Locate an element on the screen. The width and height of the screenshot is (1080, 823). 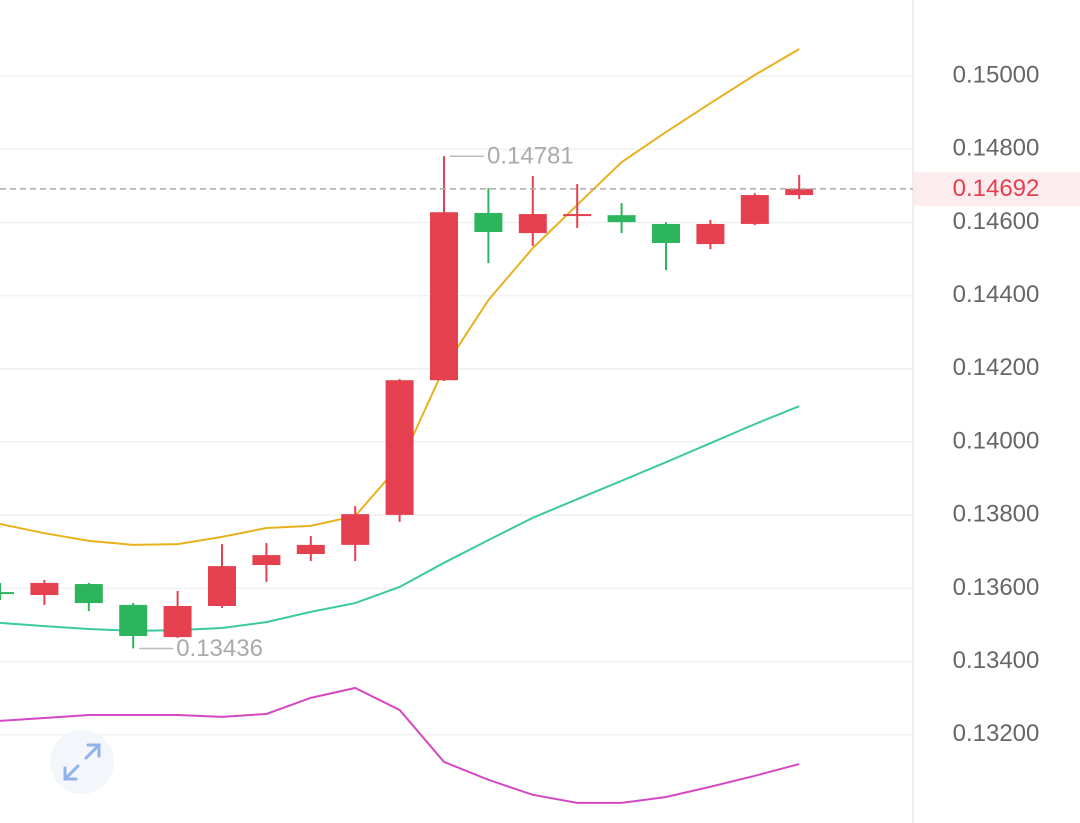
overlay-line is located at coordinates (400, 745).